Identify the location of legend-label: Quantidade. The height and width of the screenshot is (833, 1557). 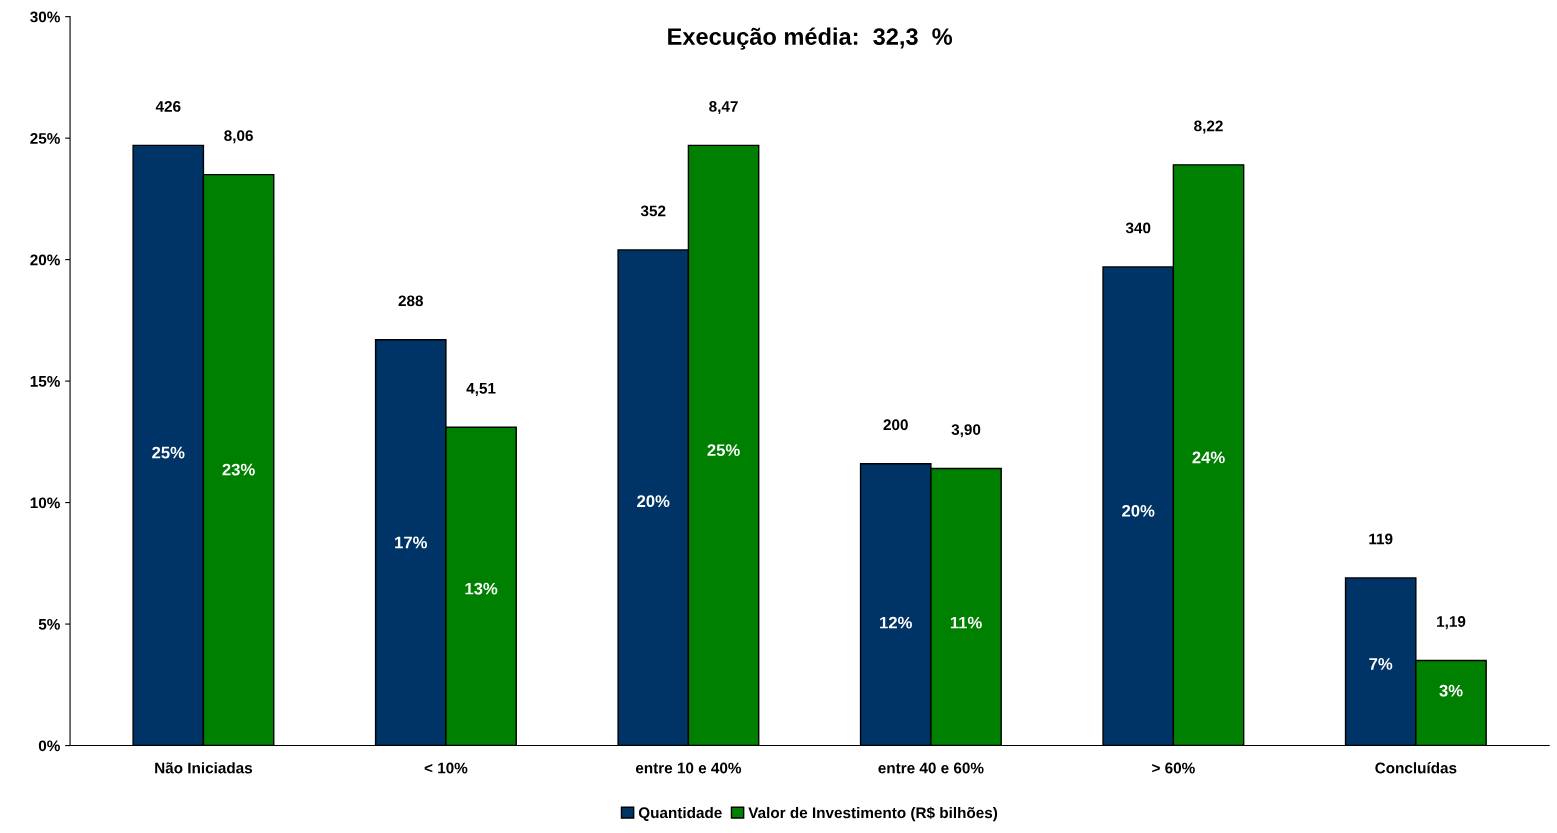
(680, 814).